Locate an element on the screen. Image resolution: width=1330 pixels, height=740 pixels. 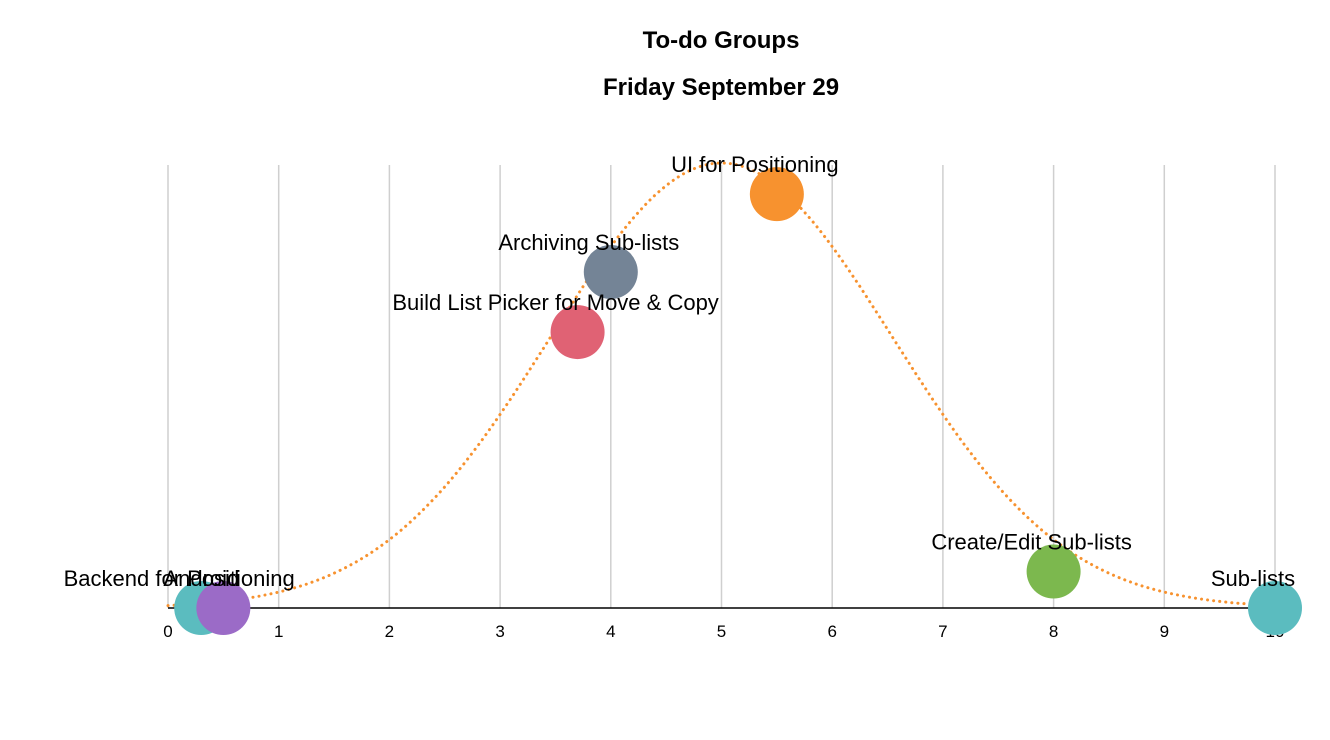
x-tick-label: 9 is located at coordinates (1164, 631).